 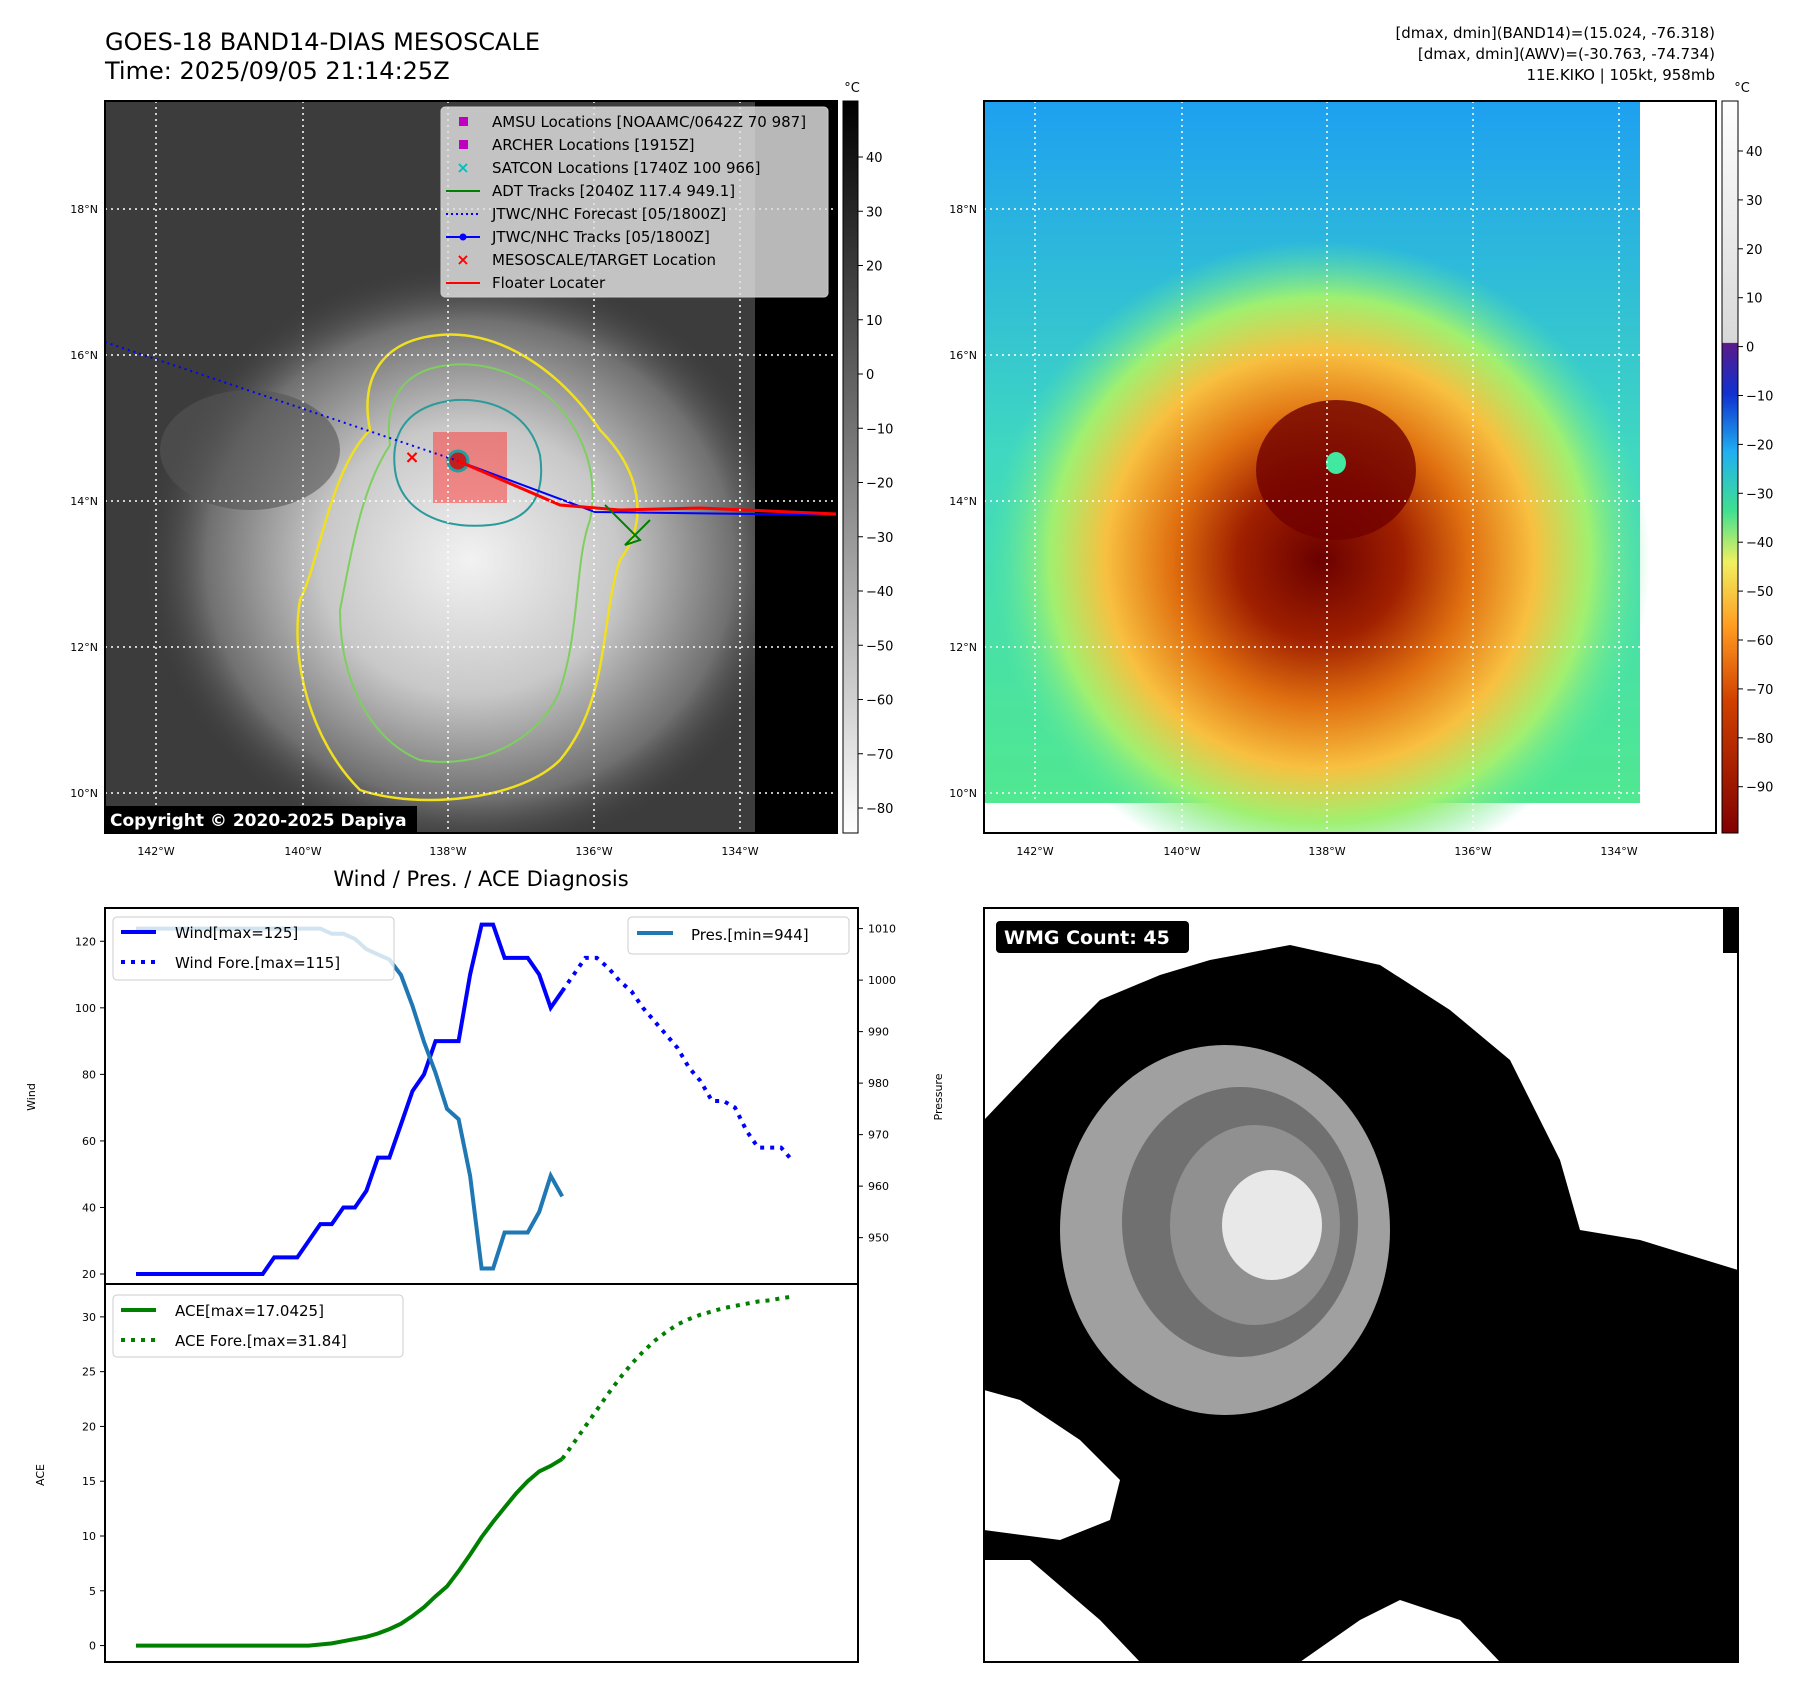 What do you see at coordinates (258, 1326) in the screenshot?
I see `ace-legend: ACE[max=17.0425] ACE Fore.[max=31.84]` at bounding box center [258, 1326].